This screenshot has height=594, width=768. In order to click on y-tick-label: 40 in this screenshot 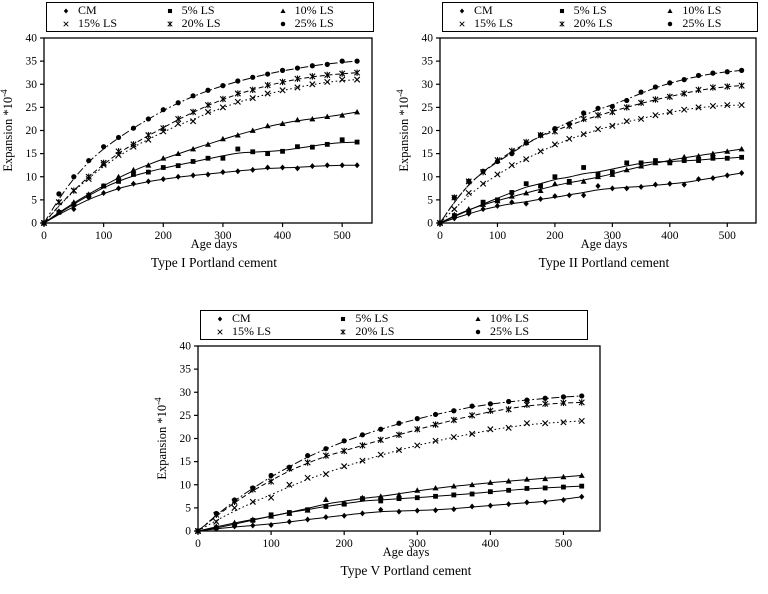, I will do `click(186, 347)`.